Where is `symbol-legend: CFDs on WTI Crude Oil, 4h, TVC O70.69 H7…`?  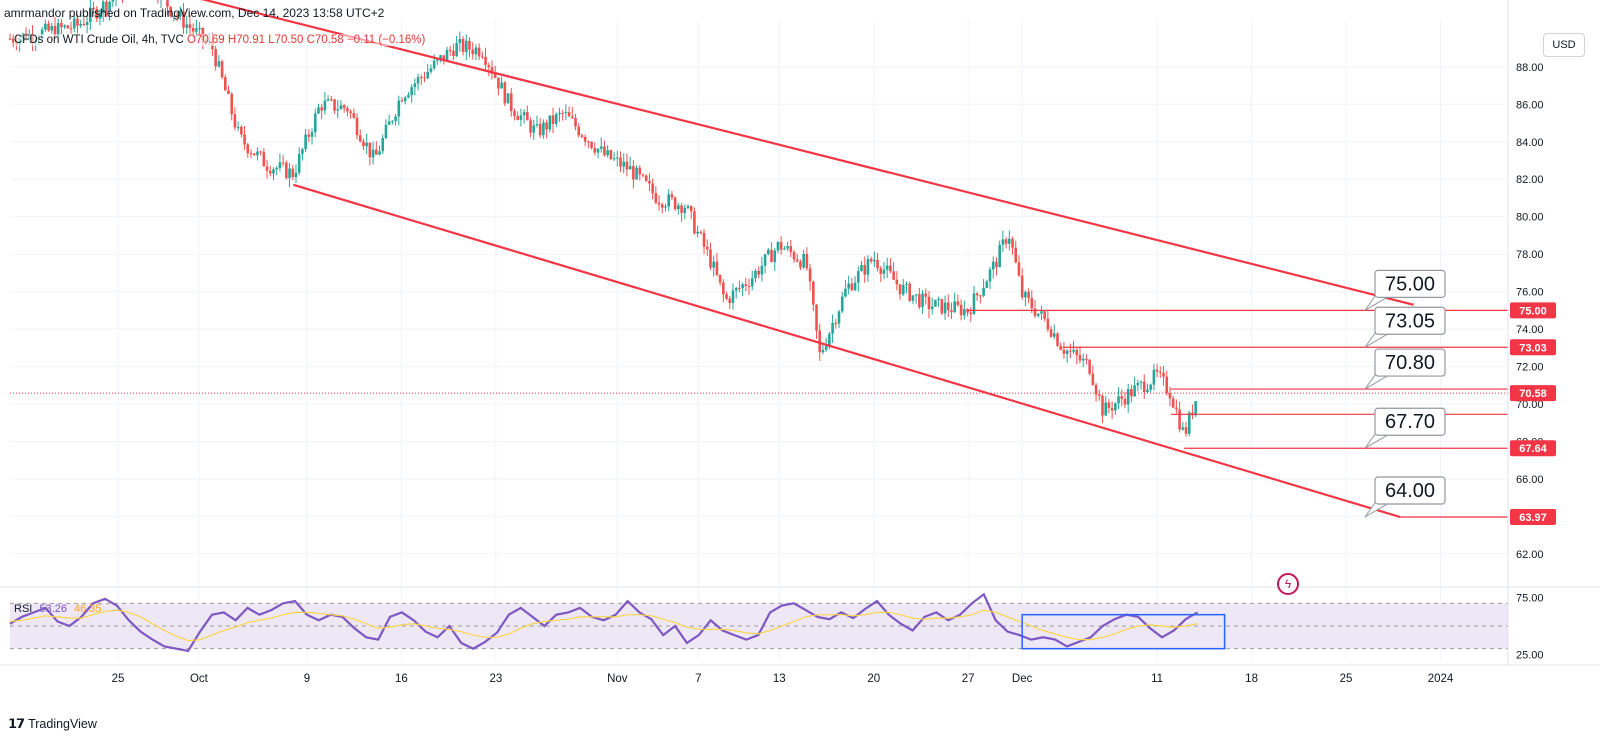
symbol-legend: CFDs on WTI Crude Oil, 4h, TVC O70.69 H7… is located at coordinates (220, 40).